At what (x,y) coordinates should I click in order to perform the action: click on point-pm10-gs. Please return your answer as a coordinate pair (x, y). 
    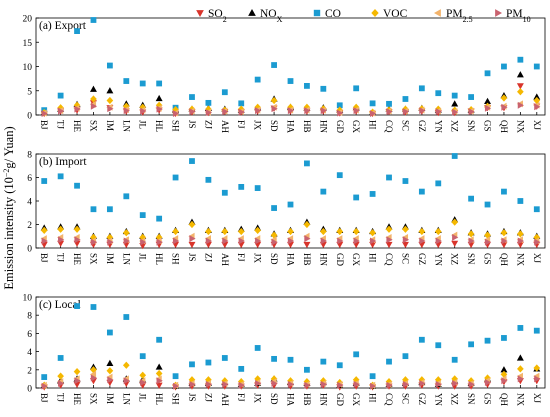
    Looking at the image, I should click on (488, 108).